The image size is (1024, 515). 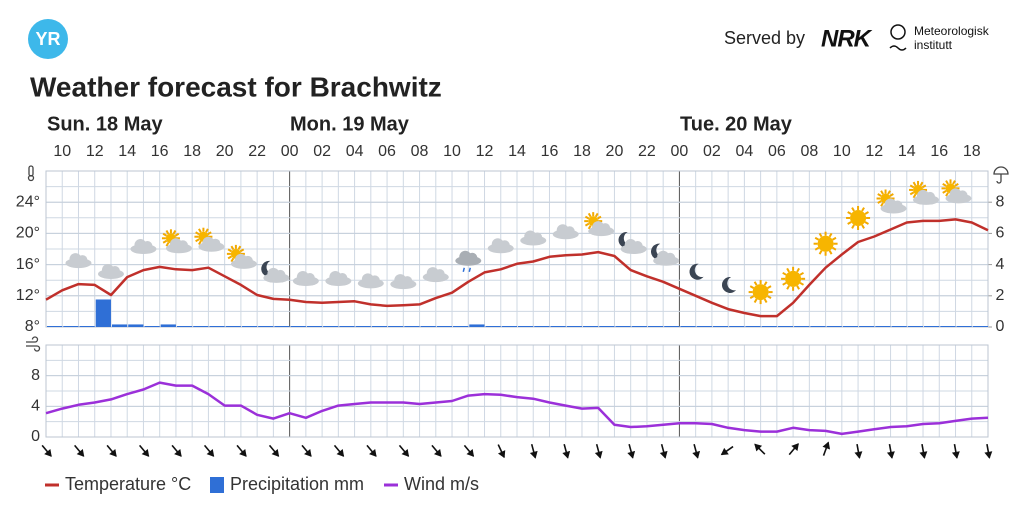 What do you see at coordinates (933, 45) in the screenshot?
I see `met-name: institutt` at bounding box center [933, 45].